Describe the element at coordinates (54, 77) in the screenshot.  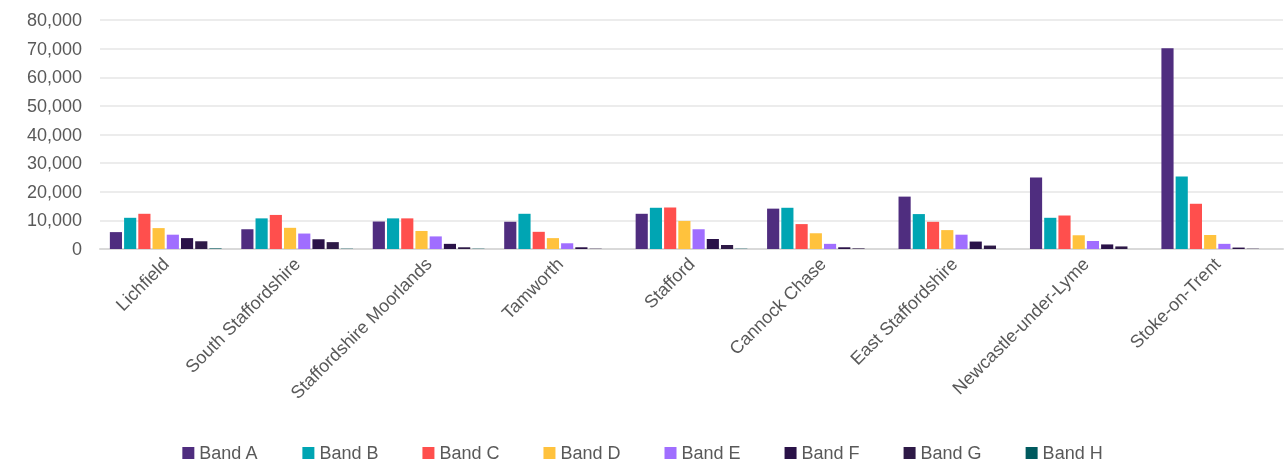
I see `y-tick-label: 60,000` at that location.